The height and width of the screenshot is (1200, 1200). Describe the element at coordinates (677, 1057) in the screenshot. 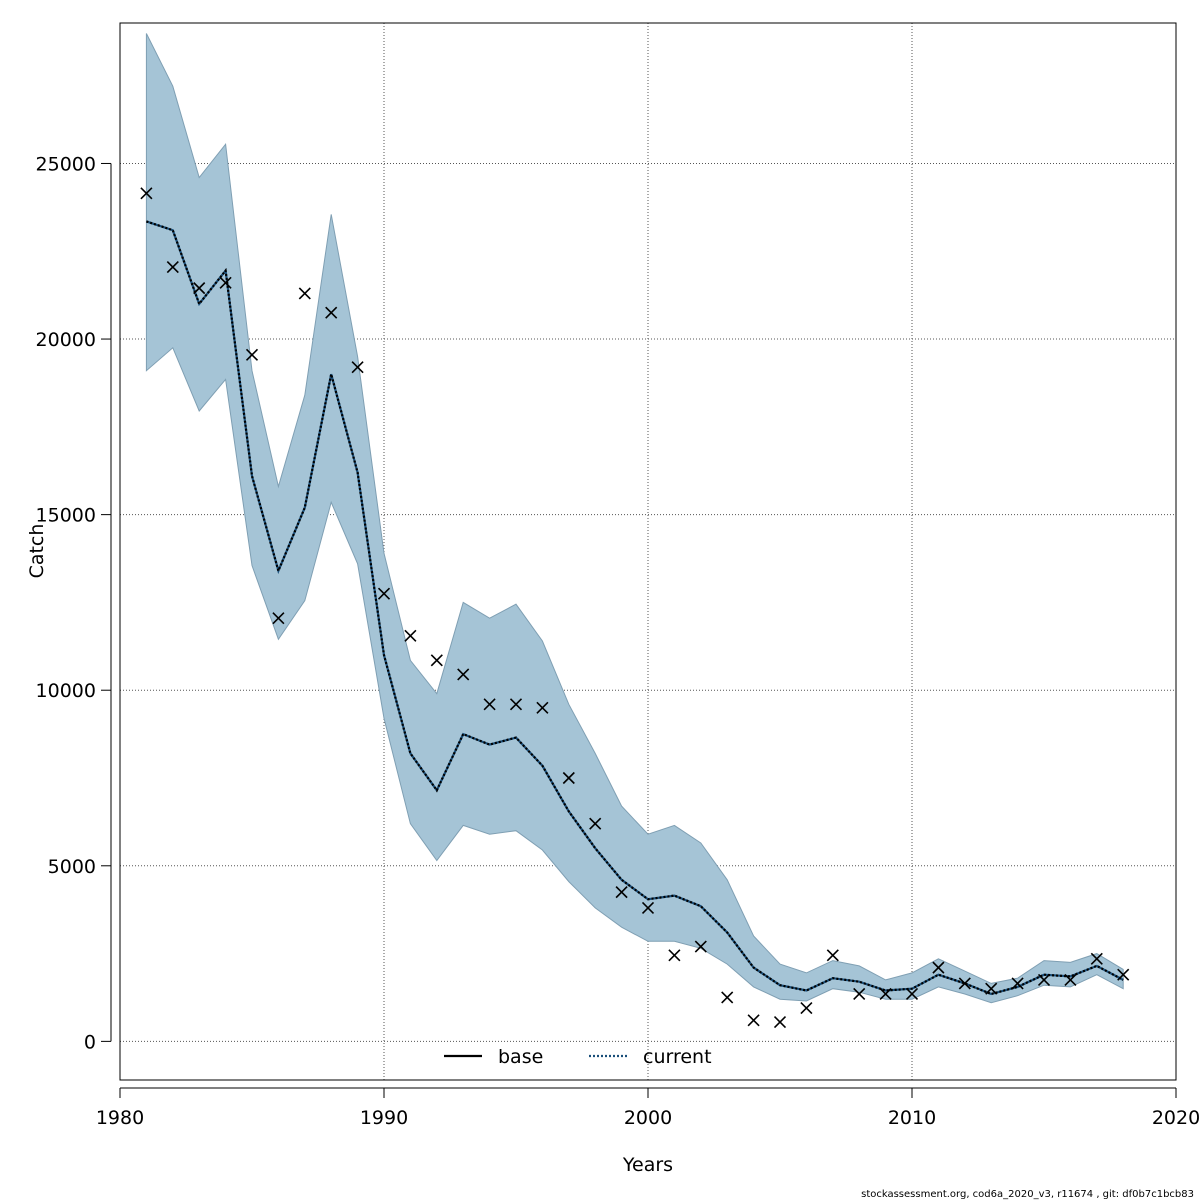

I see `legend-current-label: current` at that location.